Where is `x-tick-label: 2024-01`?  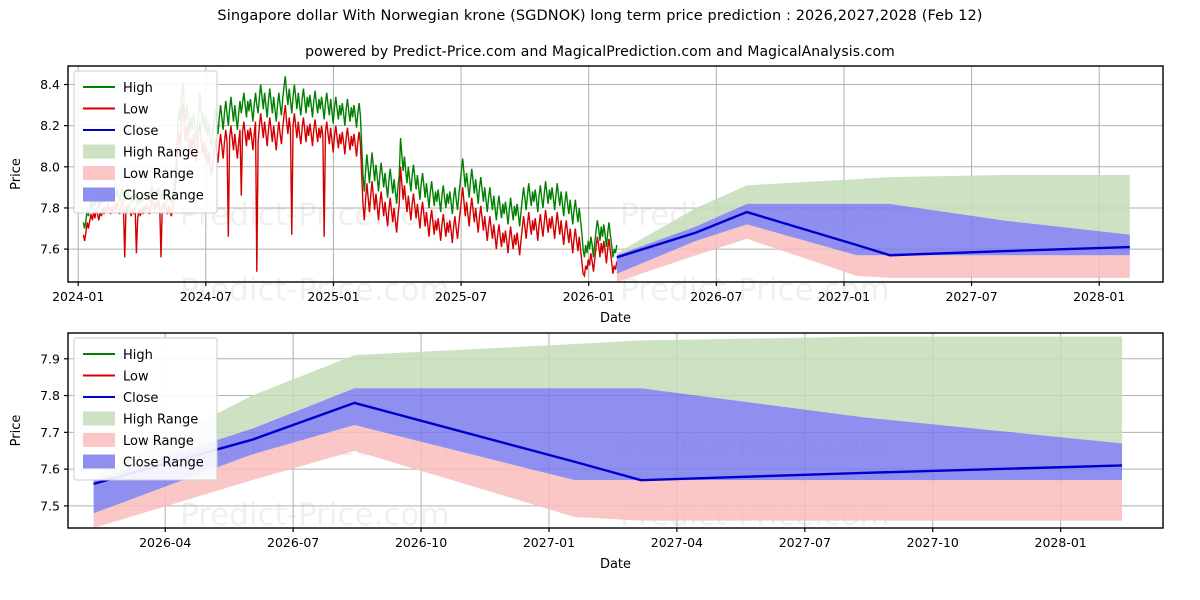
x-tick-label: 2024-01 is located at coordinates (78, 296).